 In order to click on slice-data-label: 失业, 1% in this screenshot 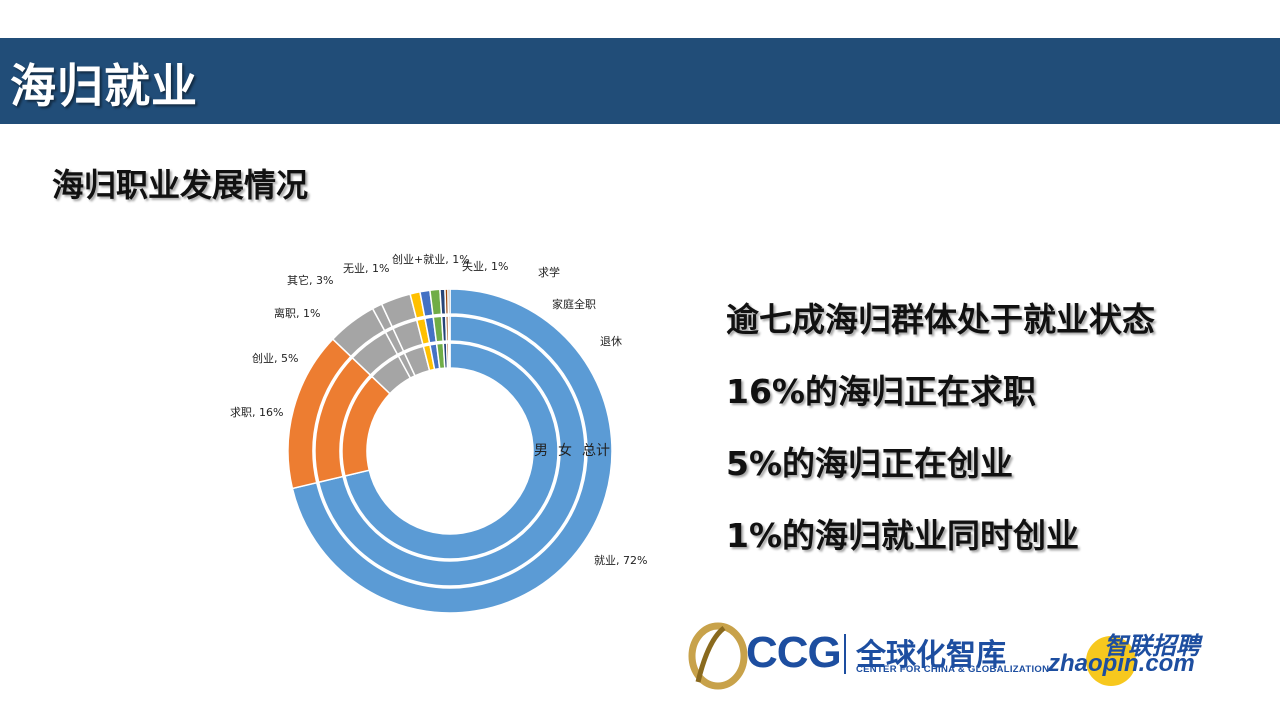, I will do `click(485, 266)`.